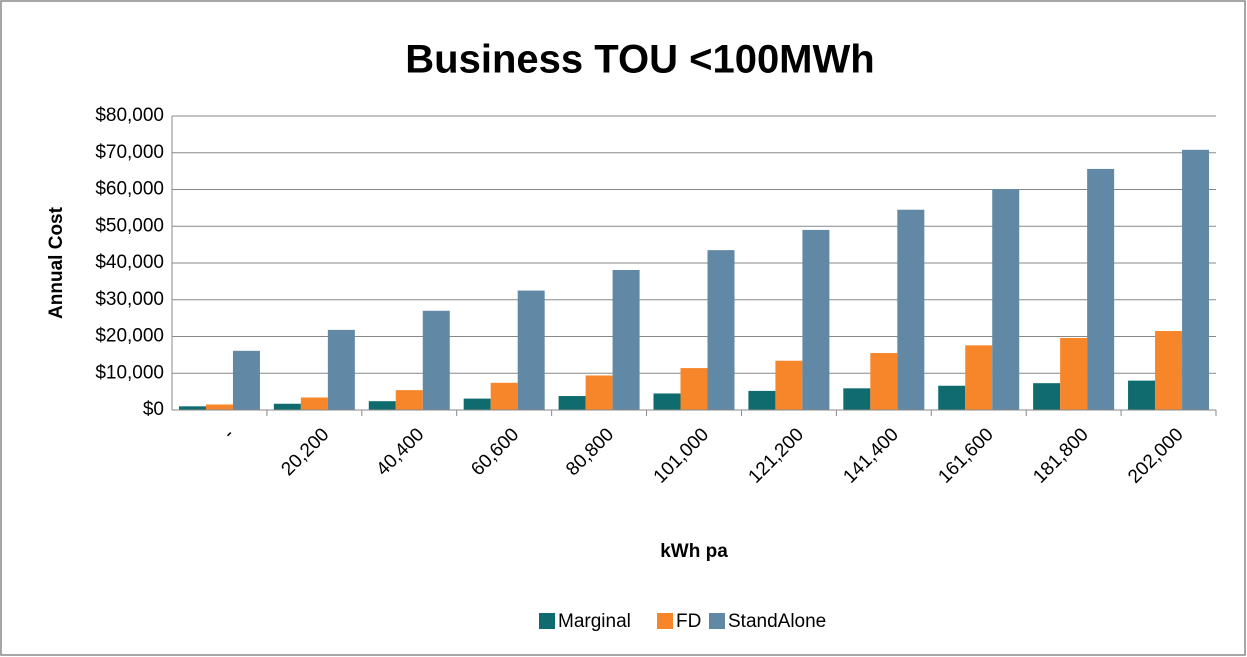 Image resolution: width=1247 pixels, height=657 pixels. What do you see at coordinates (129, 299) in the screenshot?
I see `y-tick-label: $30,000` at bounding box center [129, 299].